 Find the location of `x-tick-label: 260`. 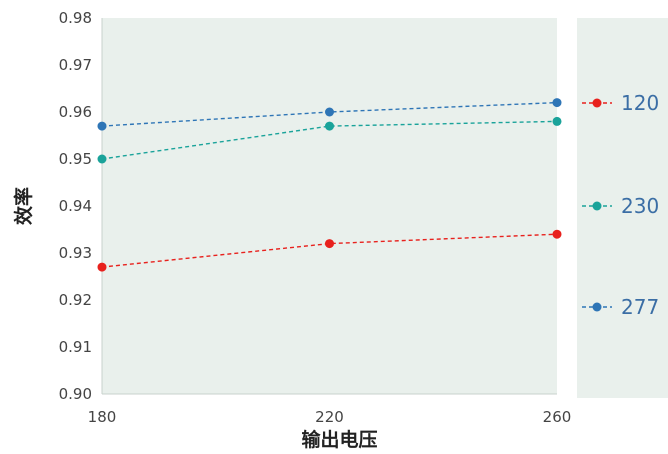

x-tick-label: 260 is located at coordinates (557, 417).